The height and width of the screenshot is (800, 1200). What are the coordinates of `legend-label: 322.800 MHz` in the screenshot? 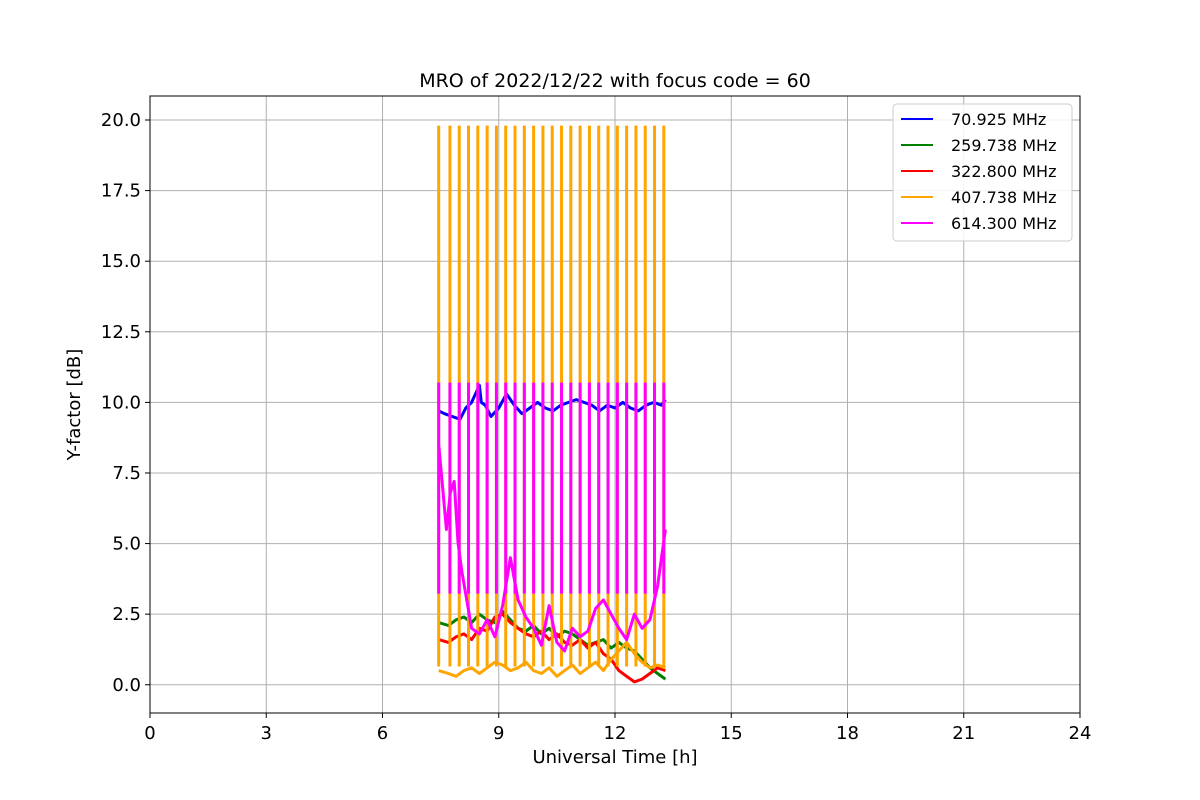 It's located at (1003, 171).